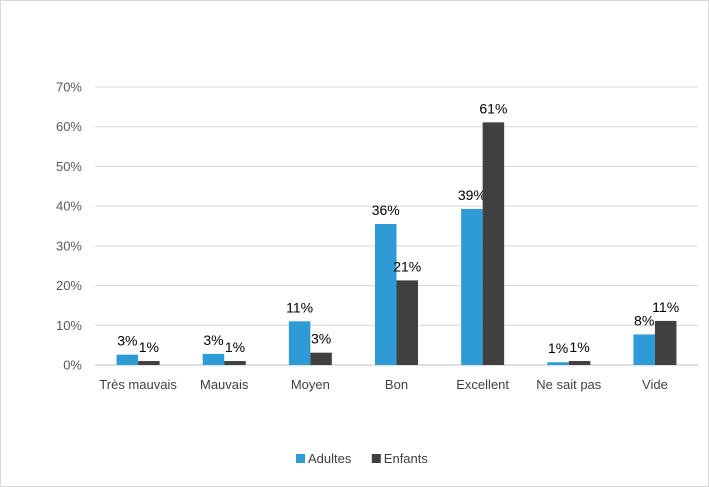  Describe the element at coordinates (69, 285) in the screenshot. I see `y-tick-label: 20%` at that location.